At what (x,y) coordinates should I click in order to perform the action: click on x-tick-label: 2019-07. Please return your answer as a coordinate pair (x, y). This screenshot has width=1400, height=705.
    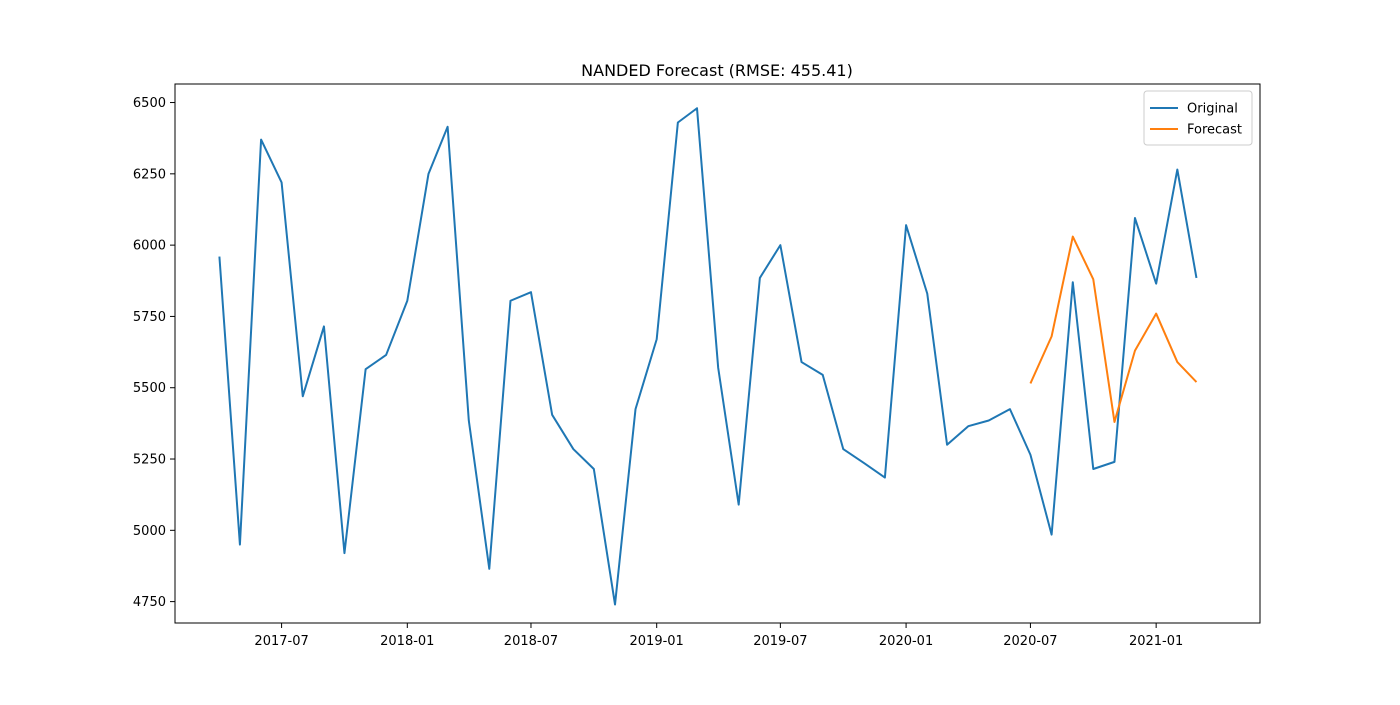
    Looking at the image, I should click on (780, 641).